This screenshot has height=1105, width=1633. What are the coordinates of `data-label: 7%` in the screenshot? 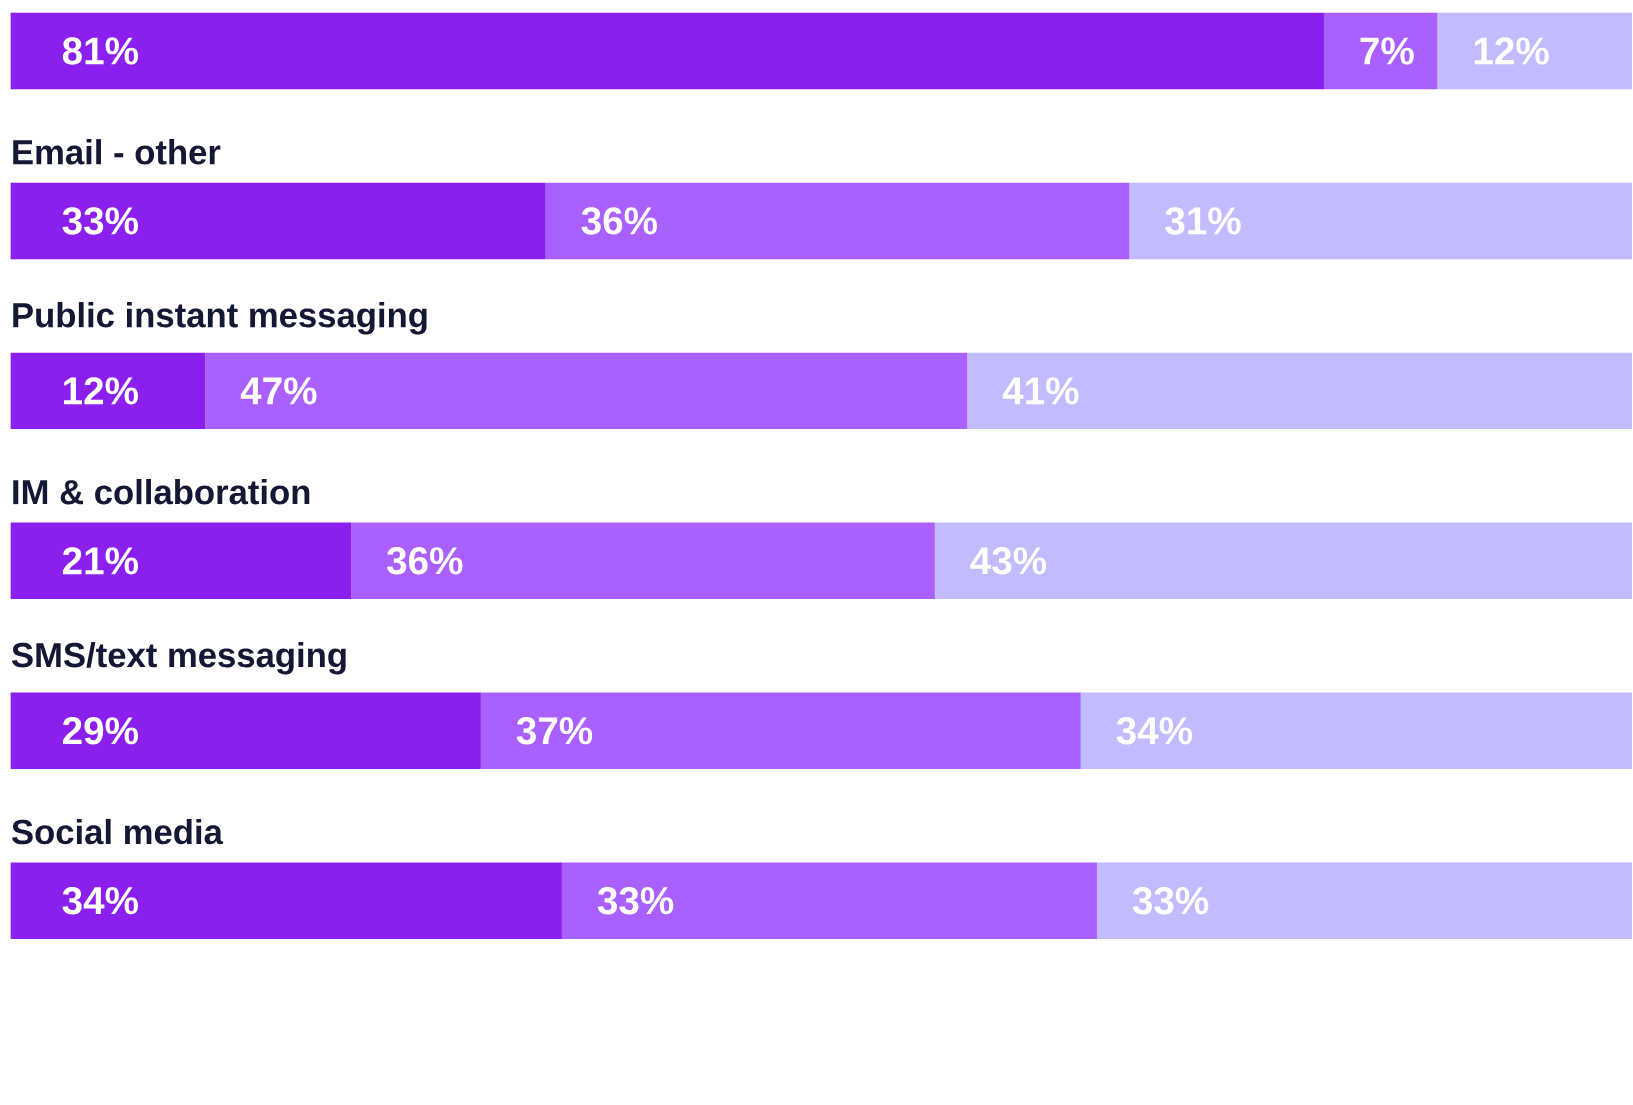 It's located at (1387, 51).